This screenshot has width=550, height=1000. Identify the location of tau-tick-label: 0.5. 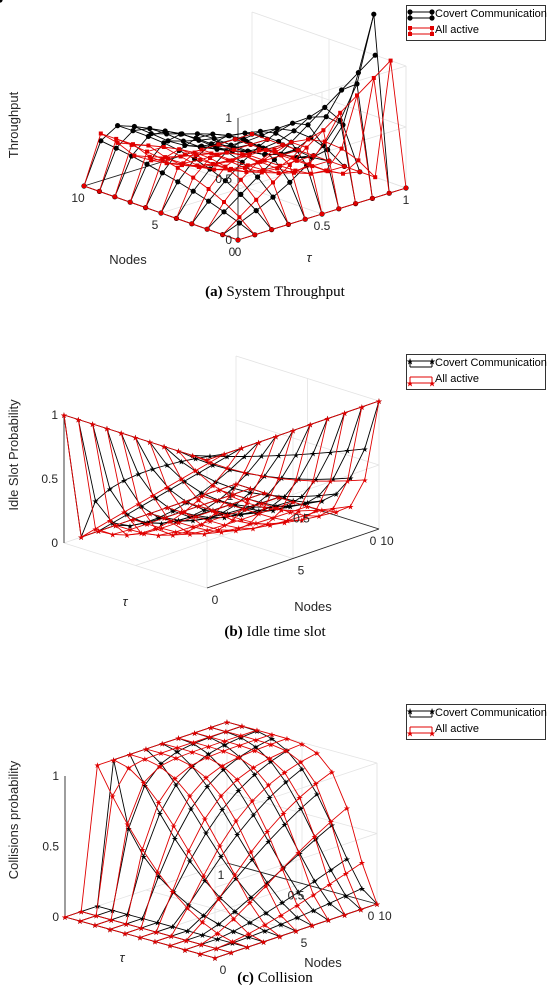
(322, 226).